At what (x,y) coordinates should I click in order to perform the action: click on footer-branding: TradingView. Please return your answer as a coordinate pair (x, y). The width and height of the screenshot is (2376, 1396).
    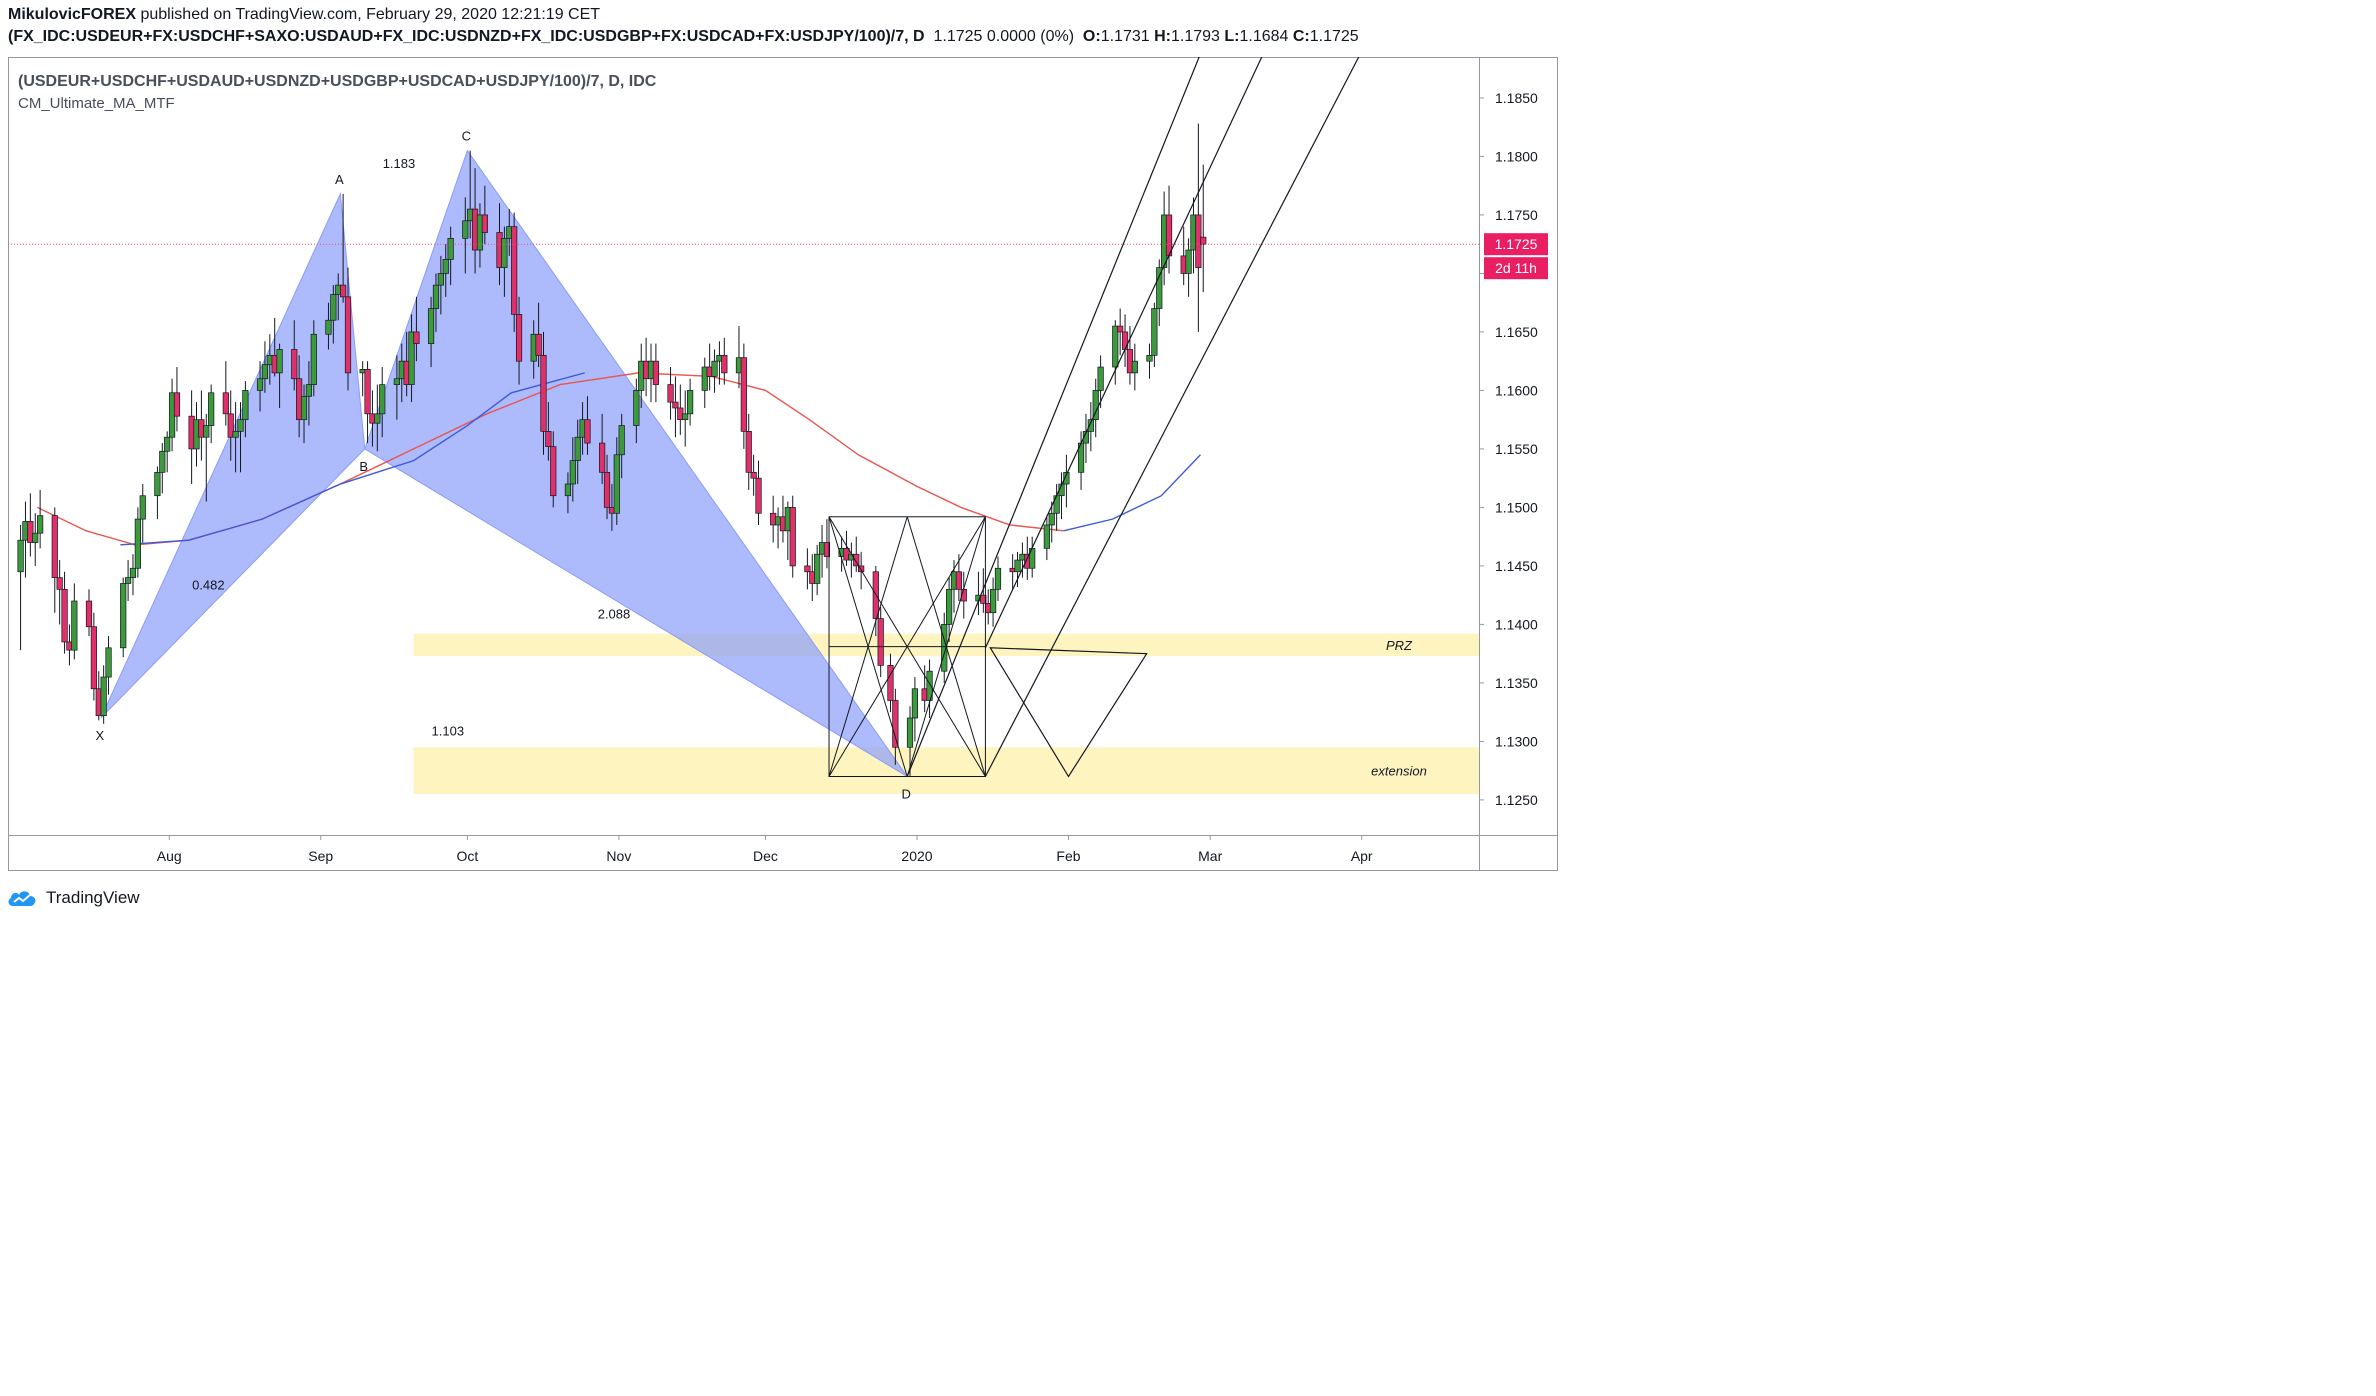
    Looking at the image, I should click on (73, 898).